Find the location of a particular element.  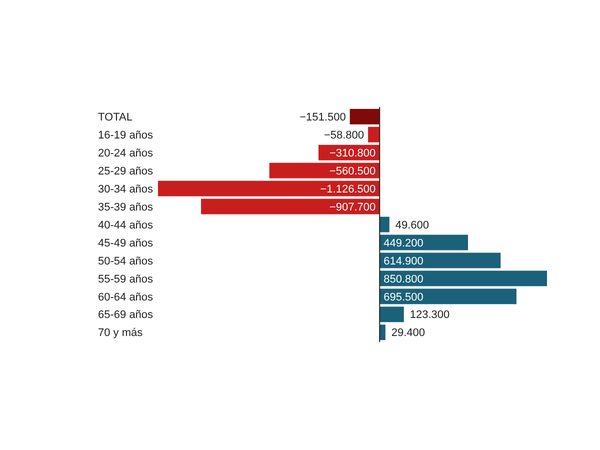

data-label: −58.800 is located at coordinates (344, 135).